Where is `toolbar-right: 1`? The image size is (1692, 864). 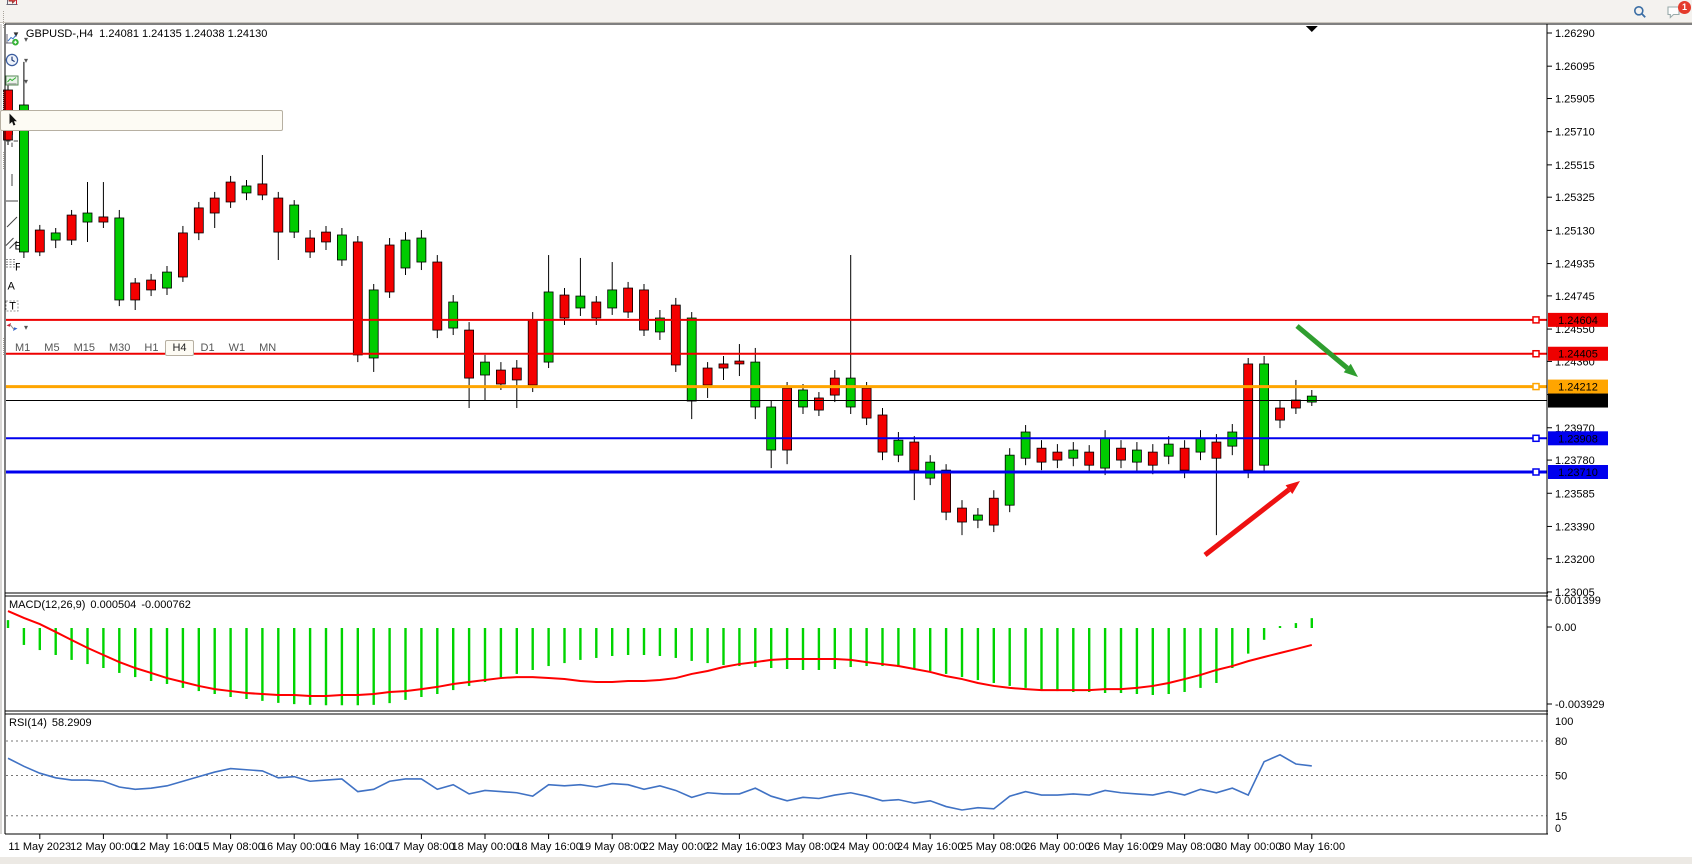 toolbar-right: 1 is located at coordinates (1659, 11).